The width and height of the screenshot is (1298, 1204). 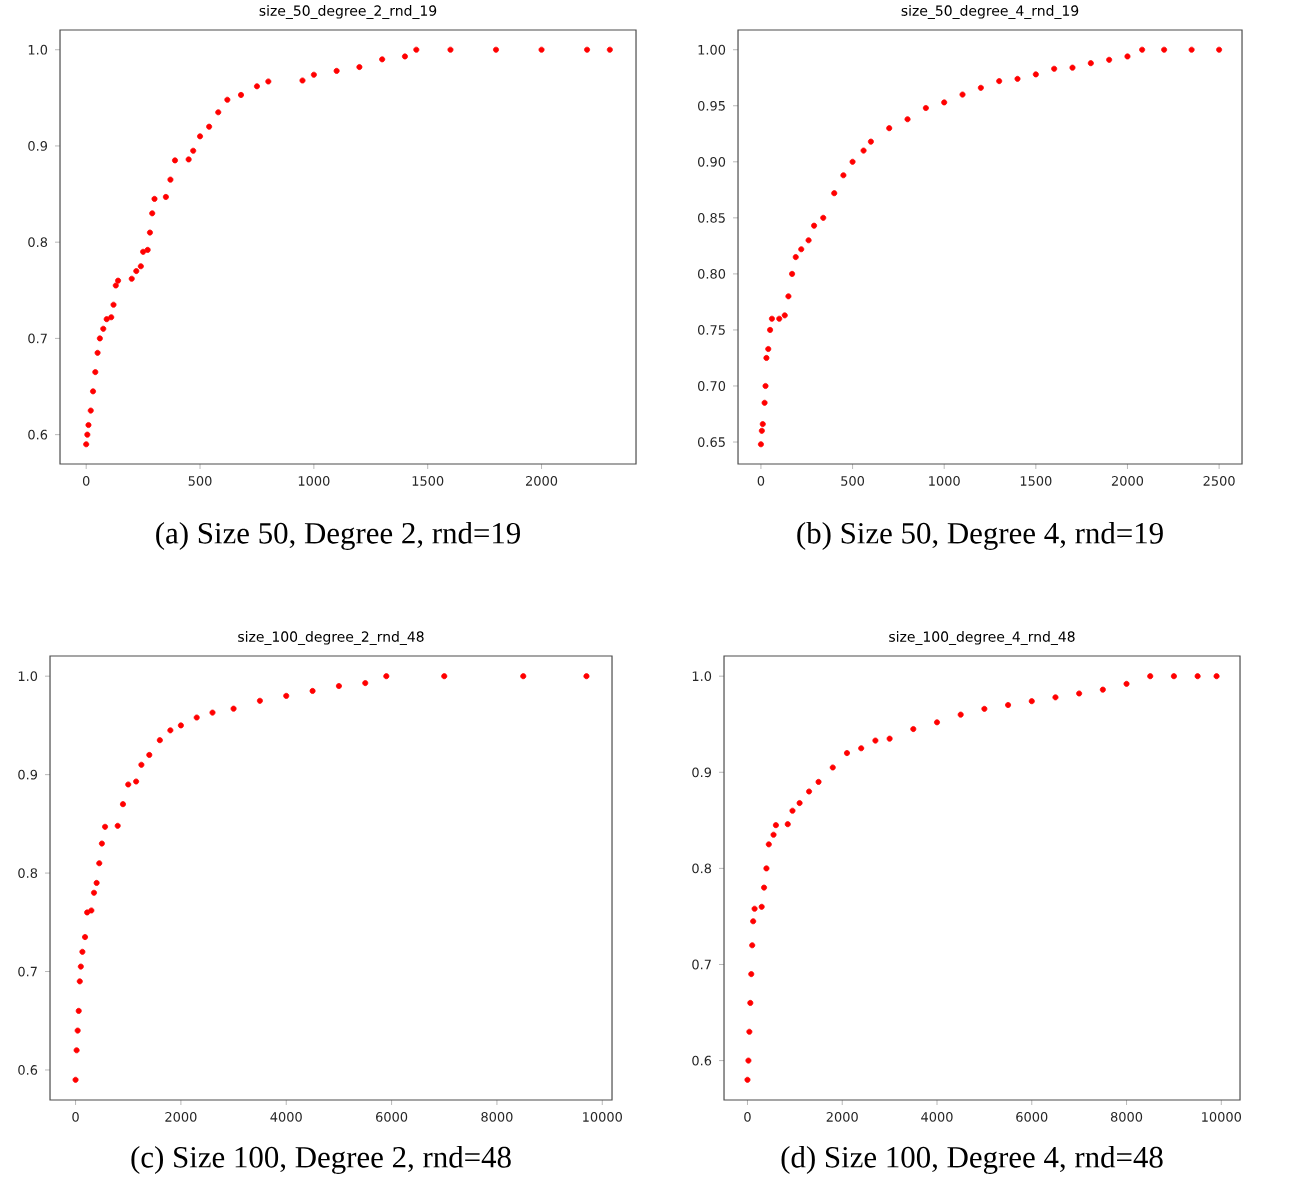 I want to click on text: (a) Size 50, Degree 2, rnd=19, so click(x=338, y=536).